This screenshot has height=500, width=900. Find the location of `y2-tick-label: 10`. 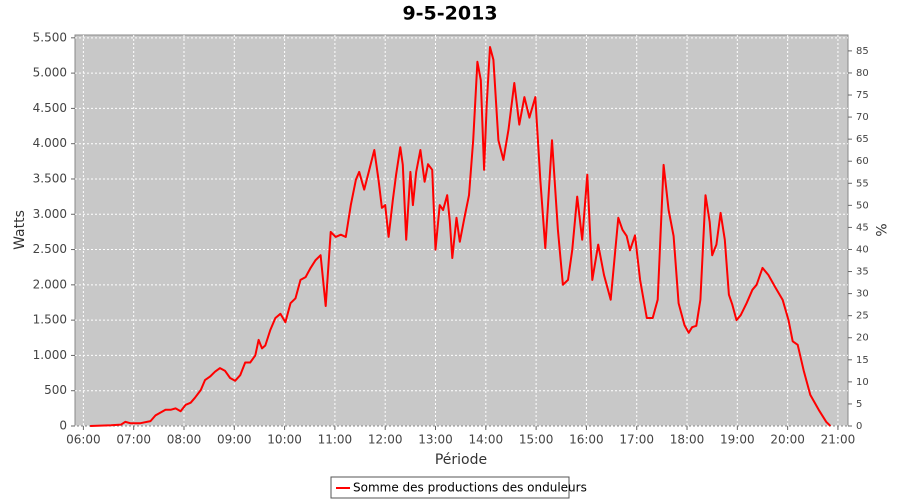

y2-tick-label: 10 is located at coordinates (862, 382).